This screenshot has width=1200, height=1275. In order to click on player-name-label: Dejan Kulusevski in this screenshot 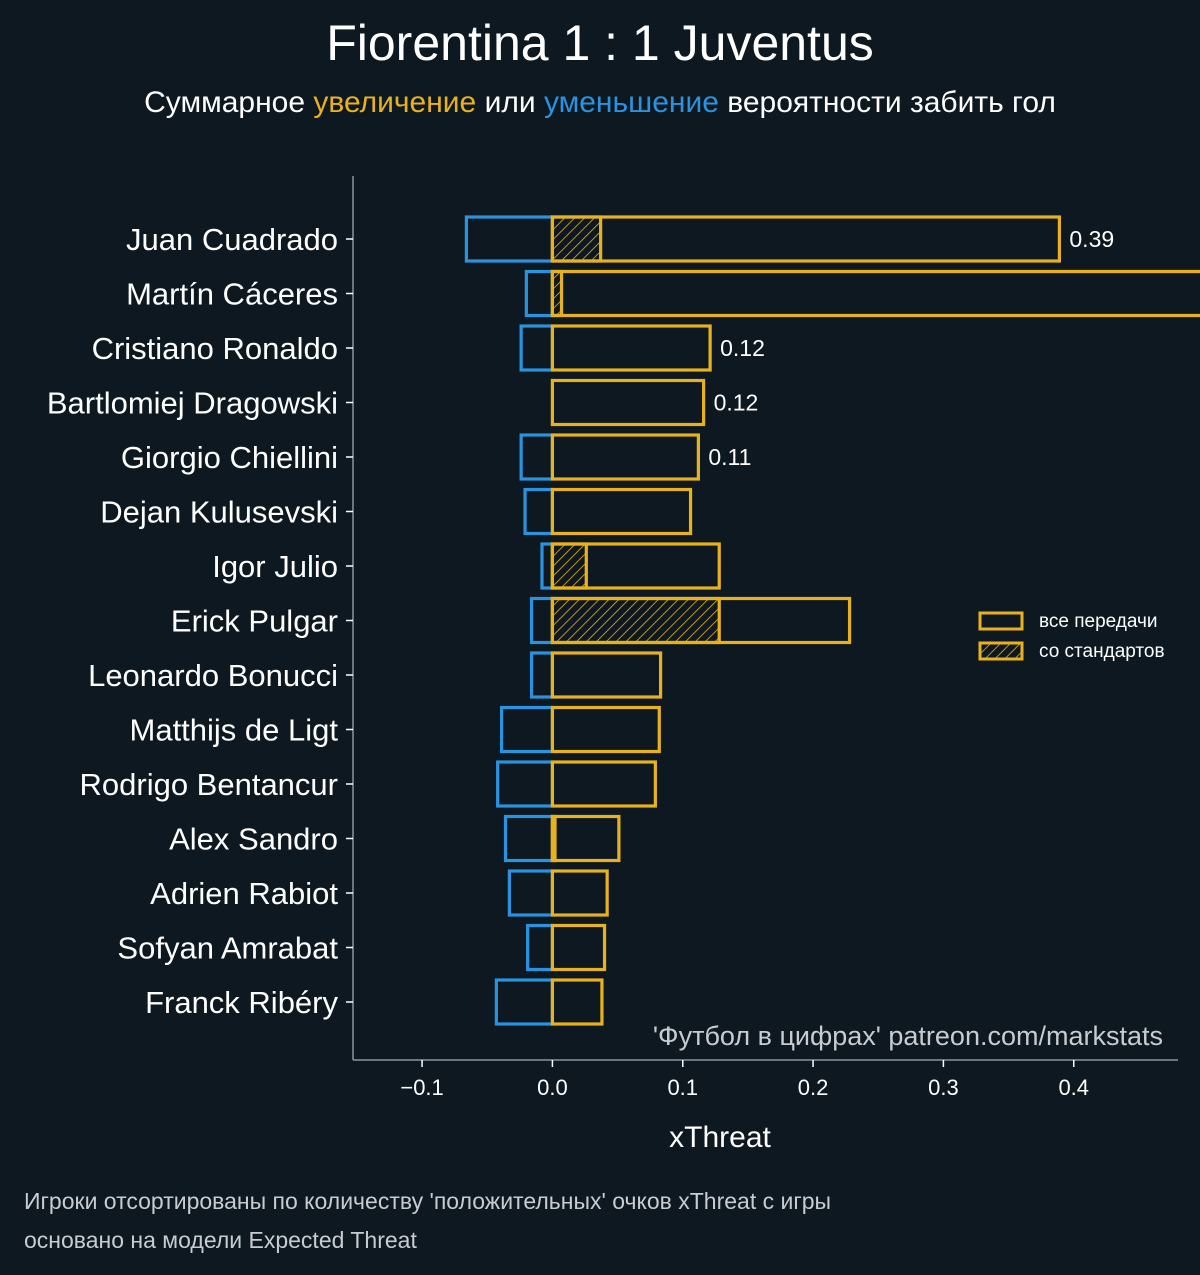, I will do `click(219, 512)`.